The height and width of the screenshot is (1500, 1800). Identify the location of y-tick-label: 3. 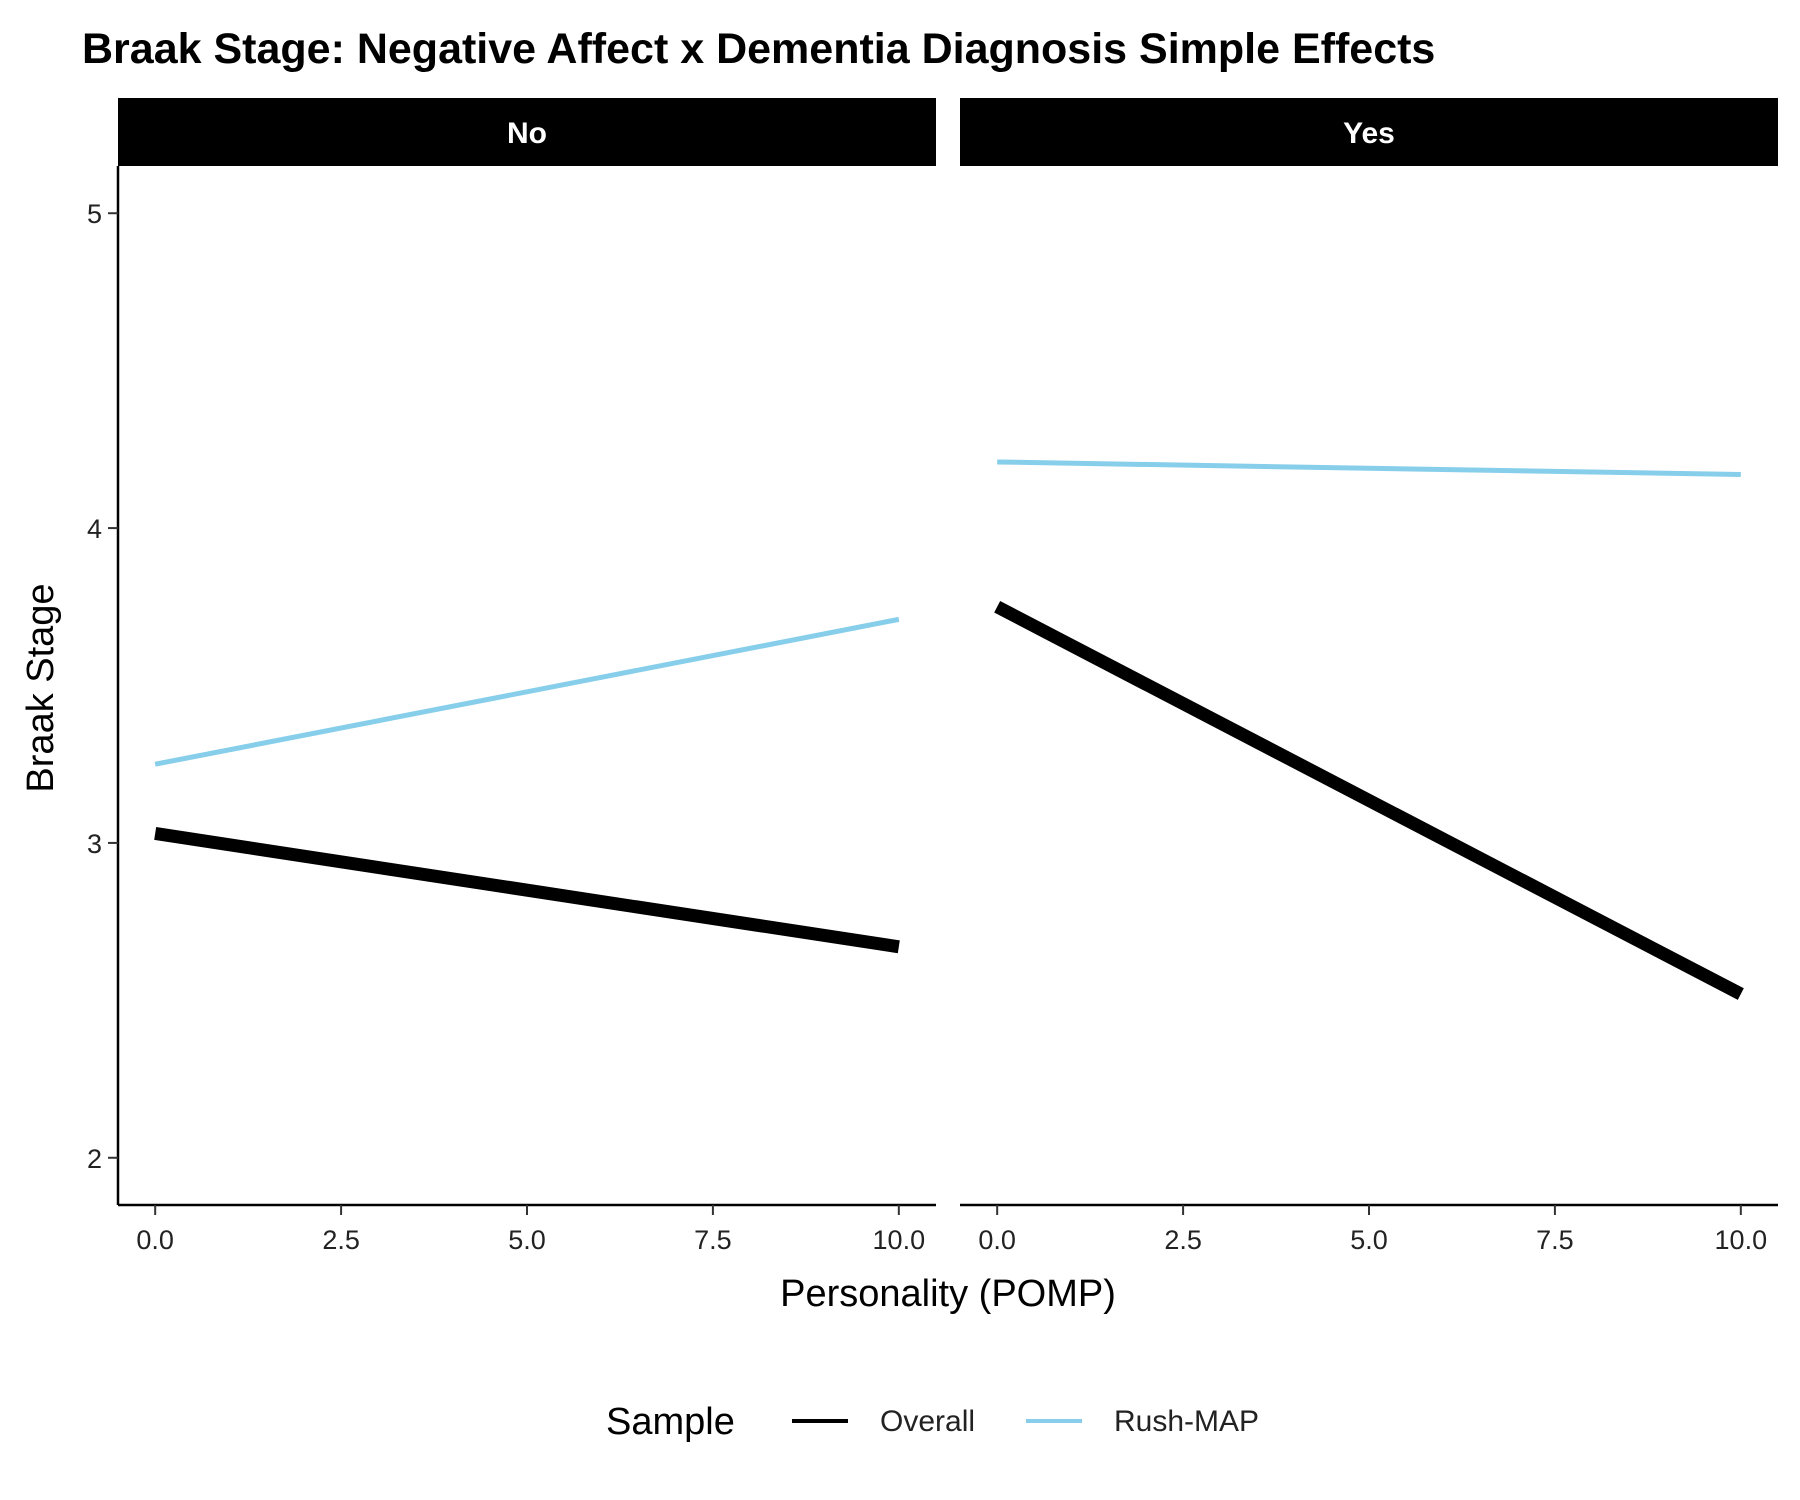
(94, 844).